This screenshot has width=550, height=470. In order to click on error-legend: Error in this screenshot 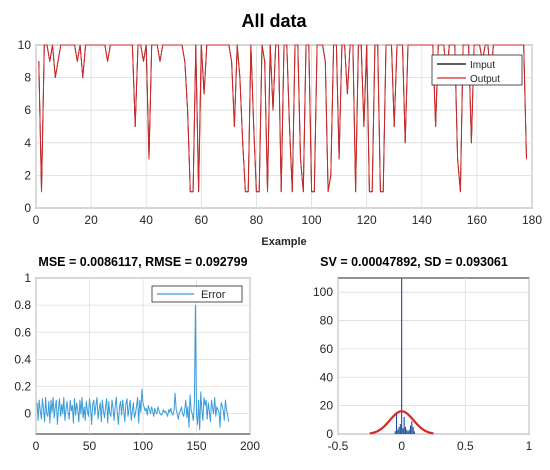, I will do `click(197, 294)`.